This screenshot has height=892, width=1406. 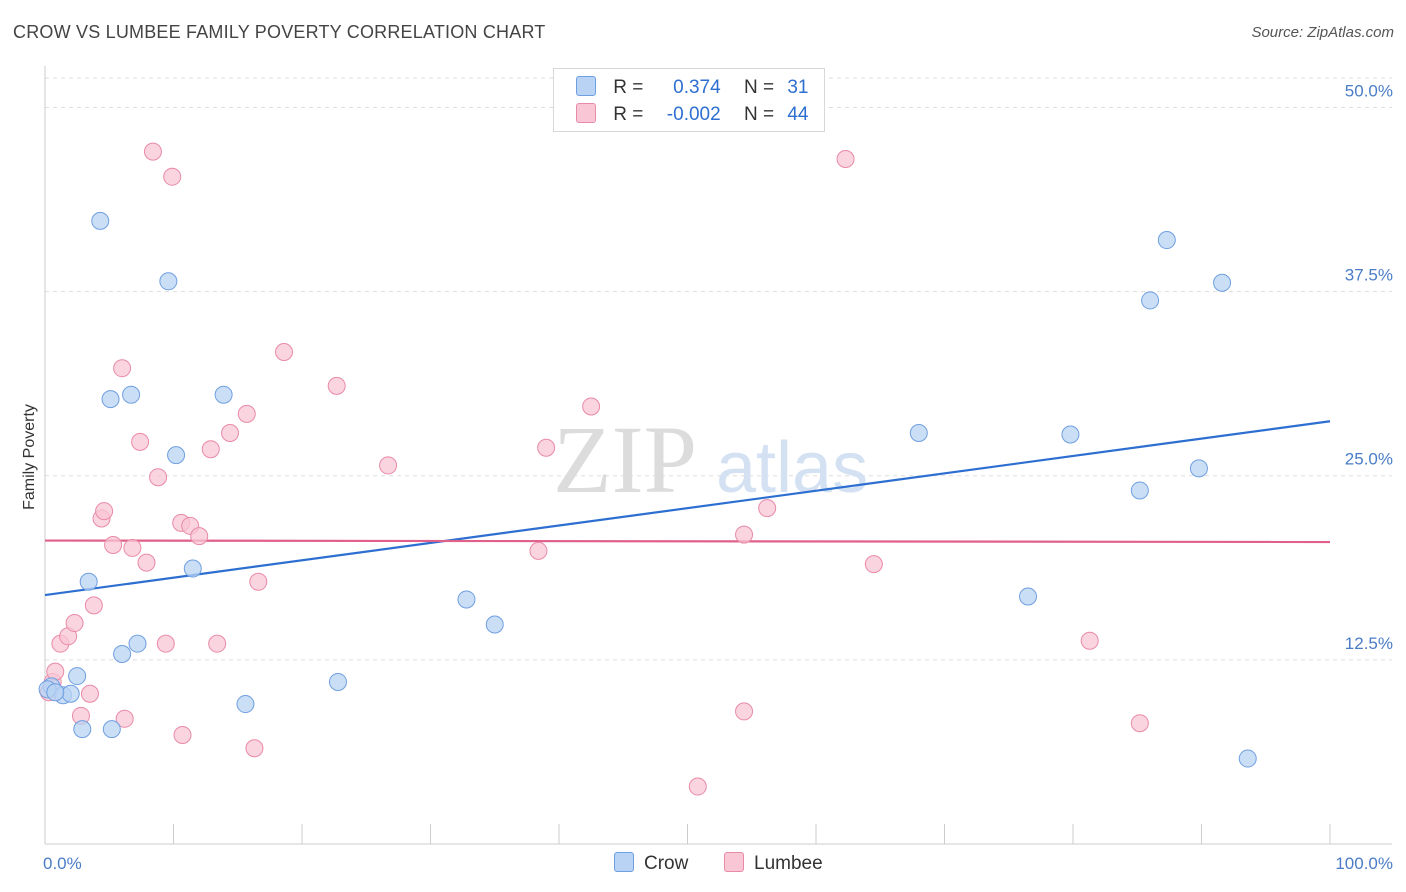 What do you see at coordinates (1369, 90) in the screenshot?
I see `y-tick-label-3: 50.0%` at bounding box center [1369, 90].